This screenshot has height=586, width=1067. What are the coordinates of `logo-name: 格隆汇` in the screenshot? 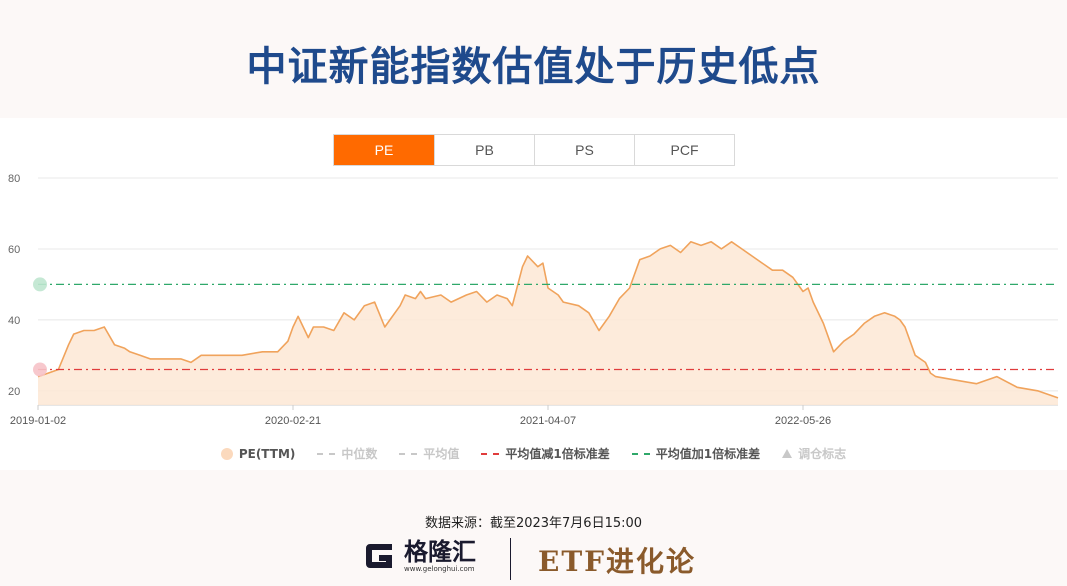 It's located at (440, 552).